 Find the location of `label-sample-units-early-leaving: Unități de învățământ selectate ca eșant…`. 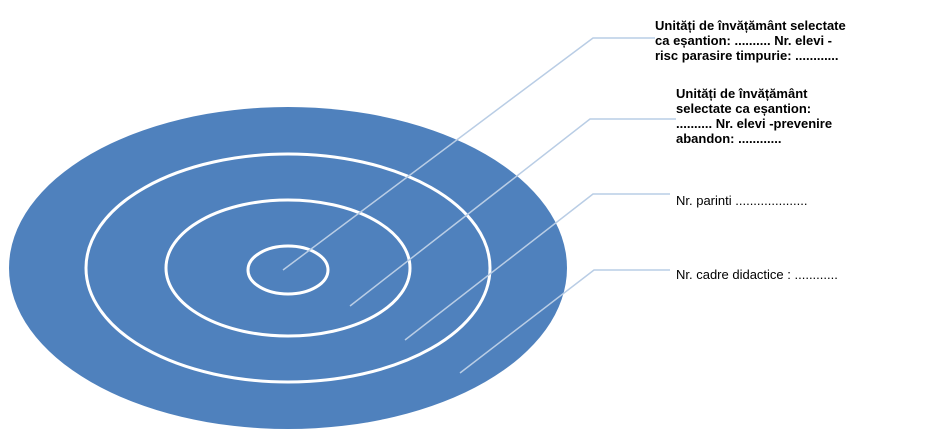

label-sample-units-early-leaving: Unități de învățământ selectate ca eșant… is located at coordinates (750, 40).